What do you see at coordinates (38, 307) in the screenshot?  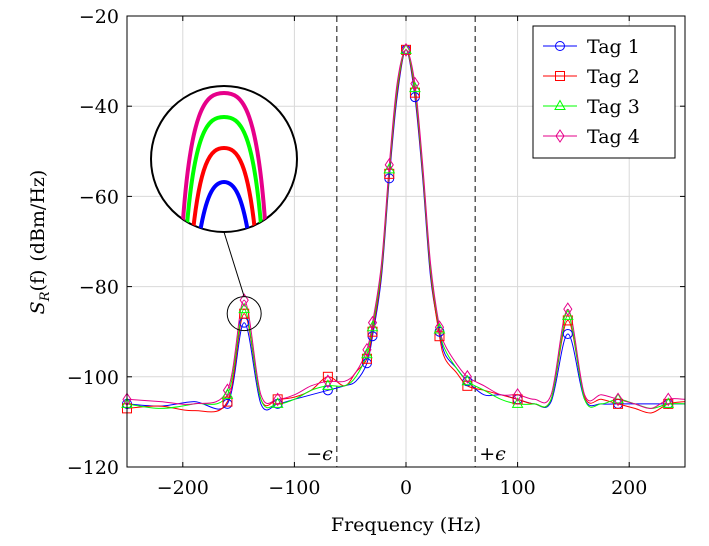 I see `y-axis-label-symbol: S` at bounding box center [38, 307].